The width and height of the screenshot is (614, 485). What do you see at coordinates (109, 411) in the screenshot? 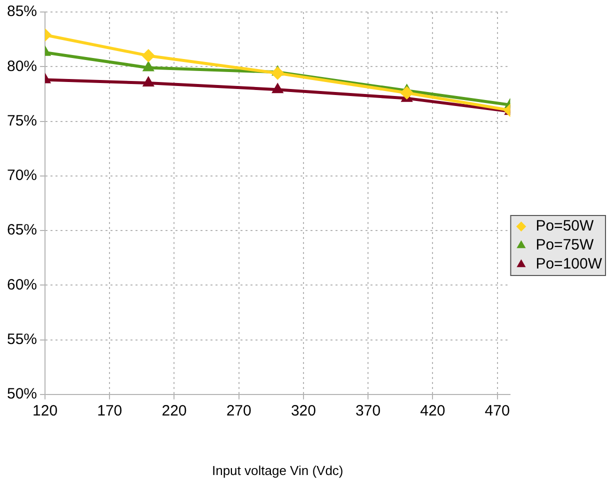
I see `x-tick-label: 170` at bounding box center [109, 411].